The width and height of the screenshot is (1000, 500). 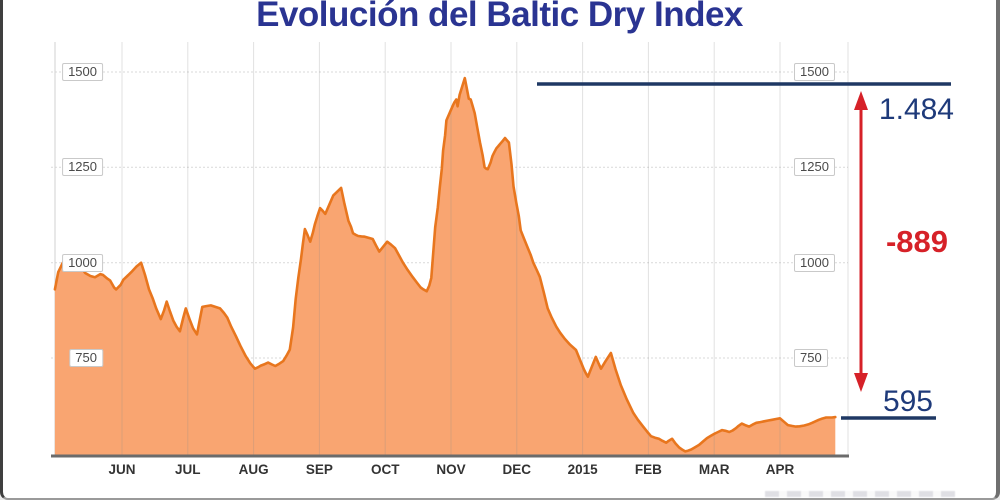 What do you see at coordinates (860, 494) in the screenshot?
I see `cropped-caption-remnant` at bounding box center [860, 494].